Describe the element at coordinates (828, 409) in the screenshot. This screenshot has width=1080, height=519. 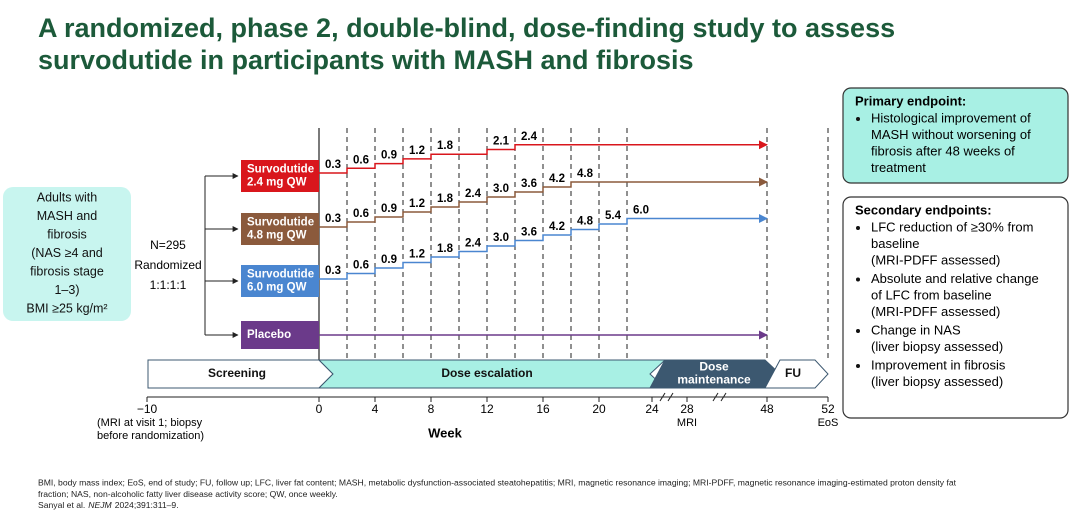
I see `tick-label: 52` at that location.